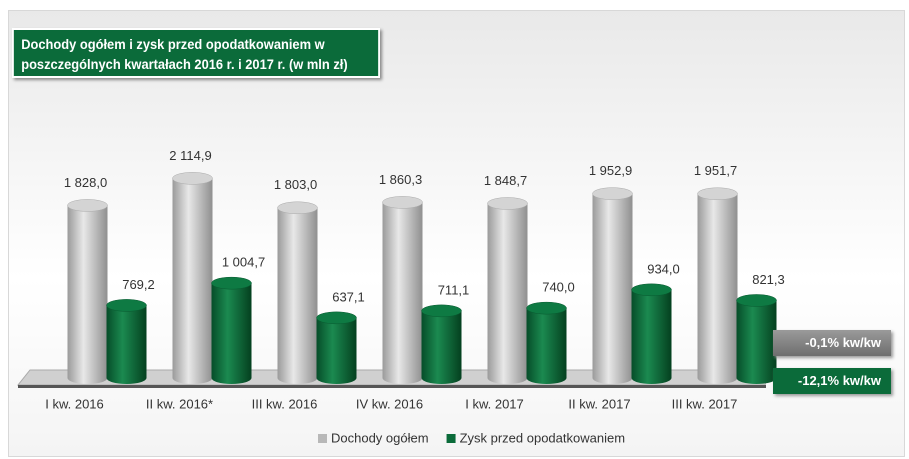 This screenshot has width=909, height=459. I want to click on x-tick-label: III kw. 2016, so click(285, 403).